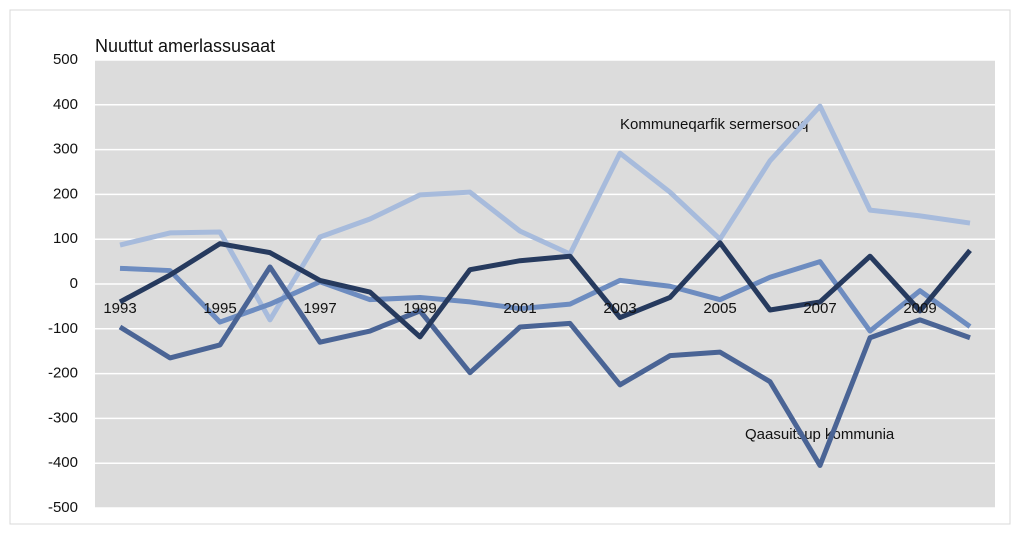 The height and width of the screenshot is (539, 1022). I want to click on x-tick-label: 2005, so click(719, 308).